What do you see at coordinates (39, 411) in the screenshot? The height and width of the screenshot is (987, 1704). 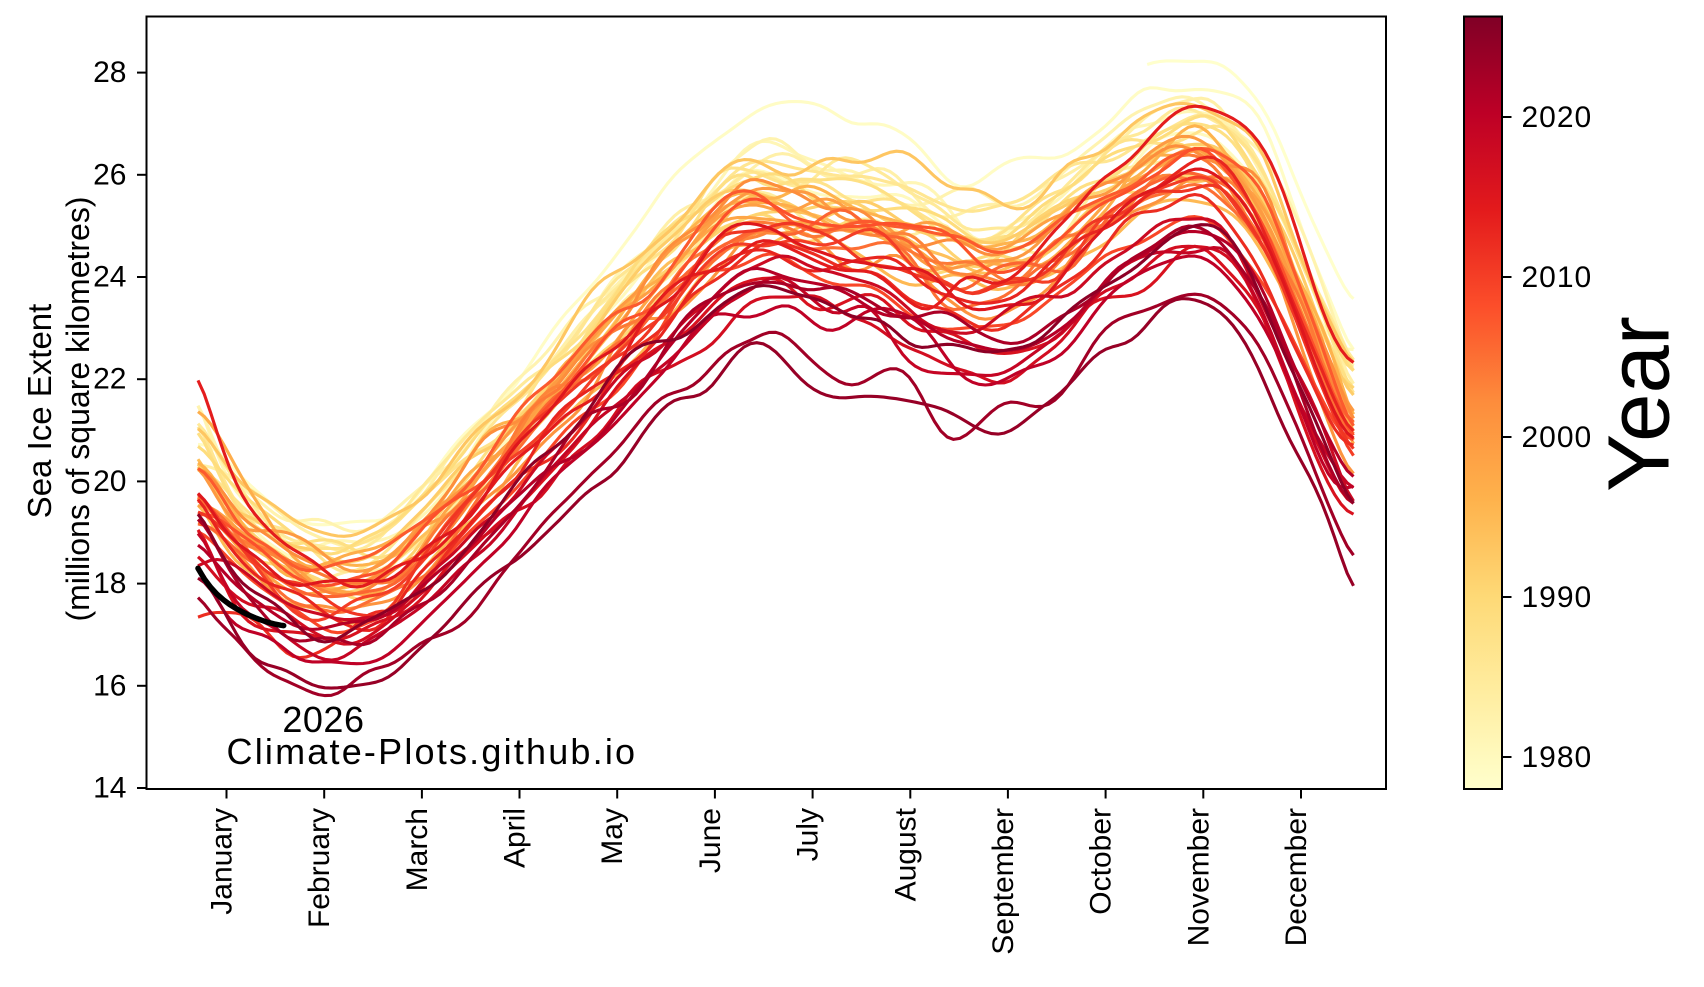 I see `svg-text: Sea Ice Extent` at bounding box center [39, 411].